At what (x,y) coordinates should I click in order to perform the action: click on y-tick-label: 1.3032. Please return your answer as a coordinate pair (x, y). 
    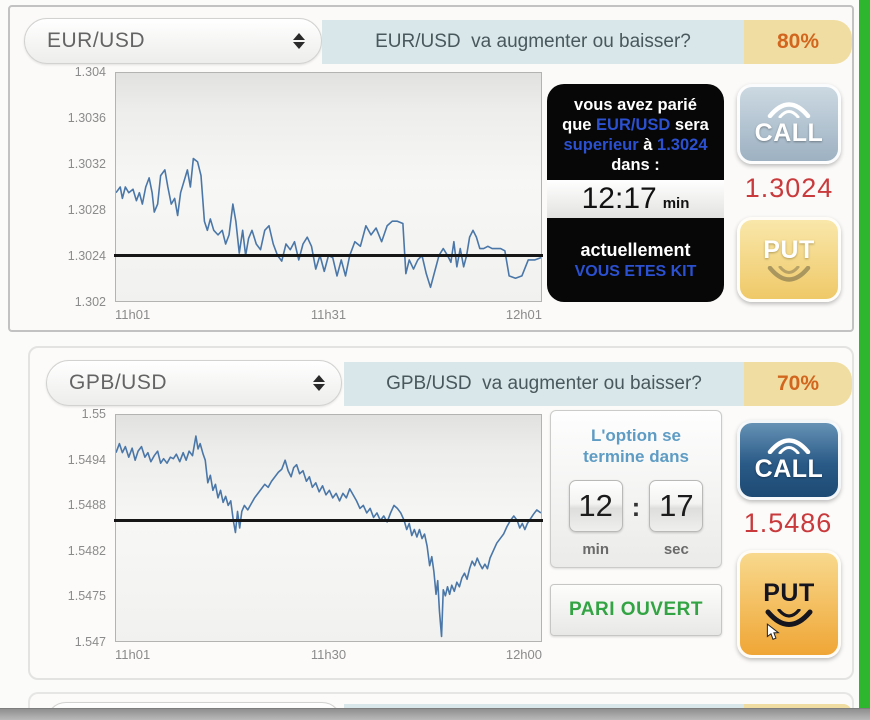
    Looking at the image, I should click on (86, 164).